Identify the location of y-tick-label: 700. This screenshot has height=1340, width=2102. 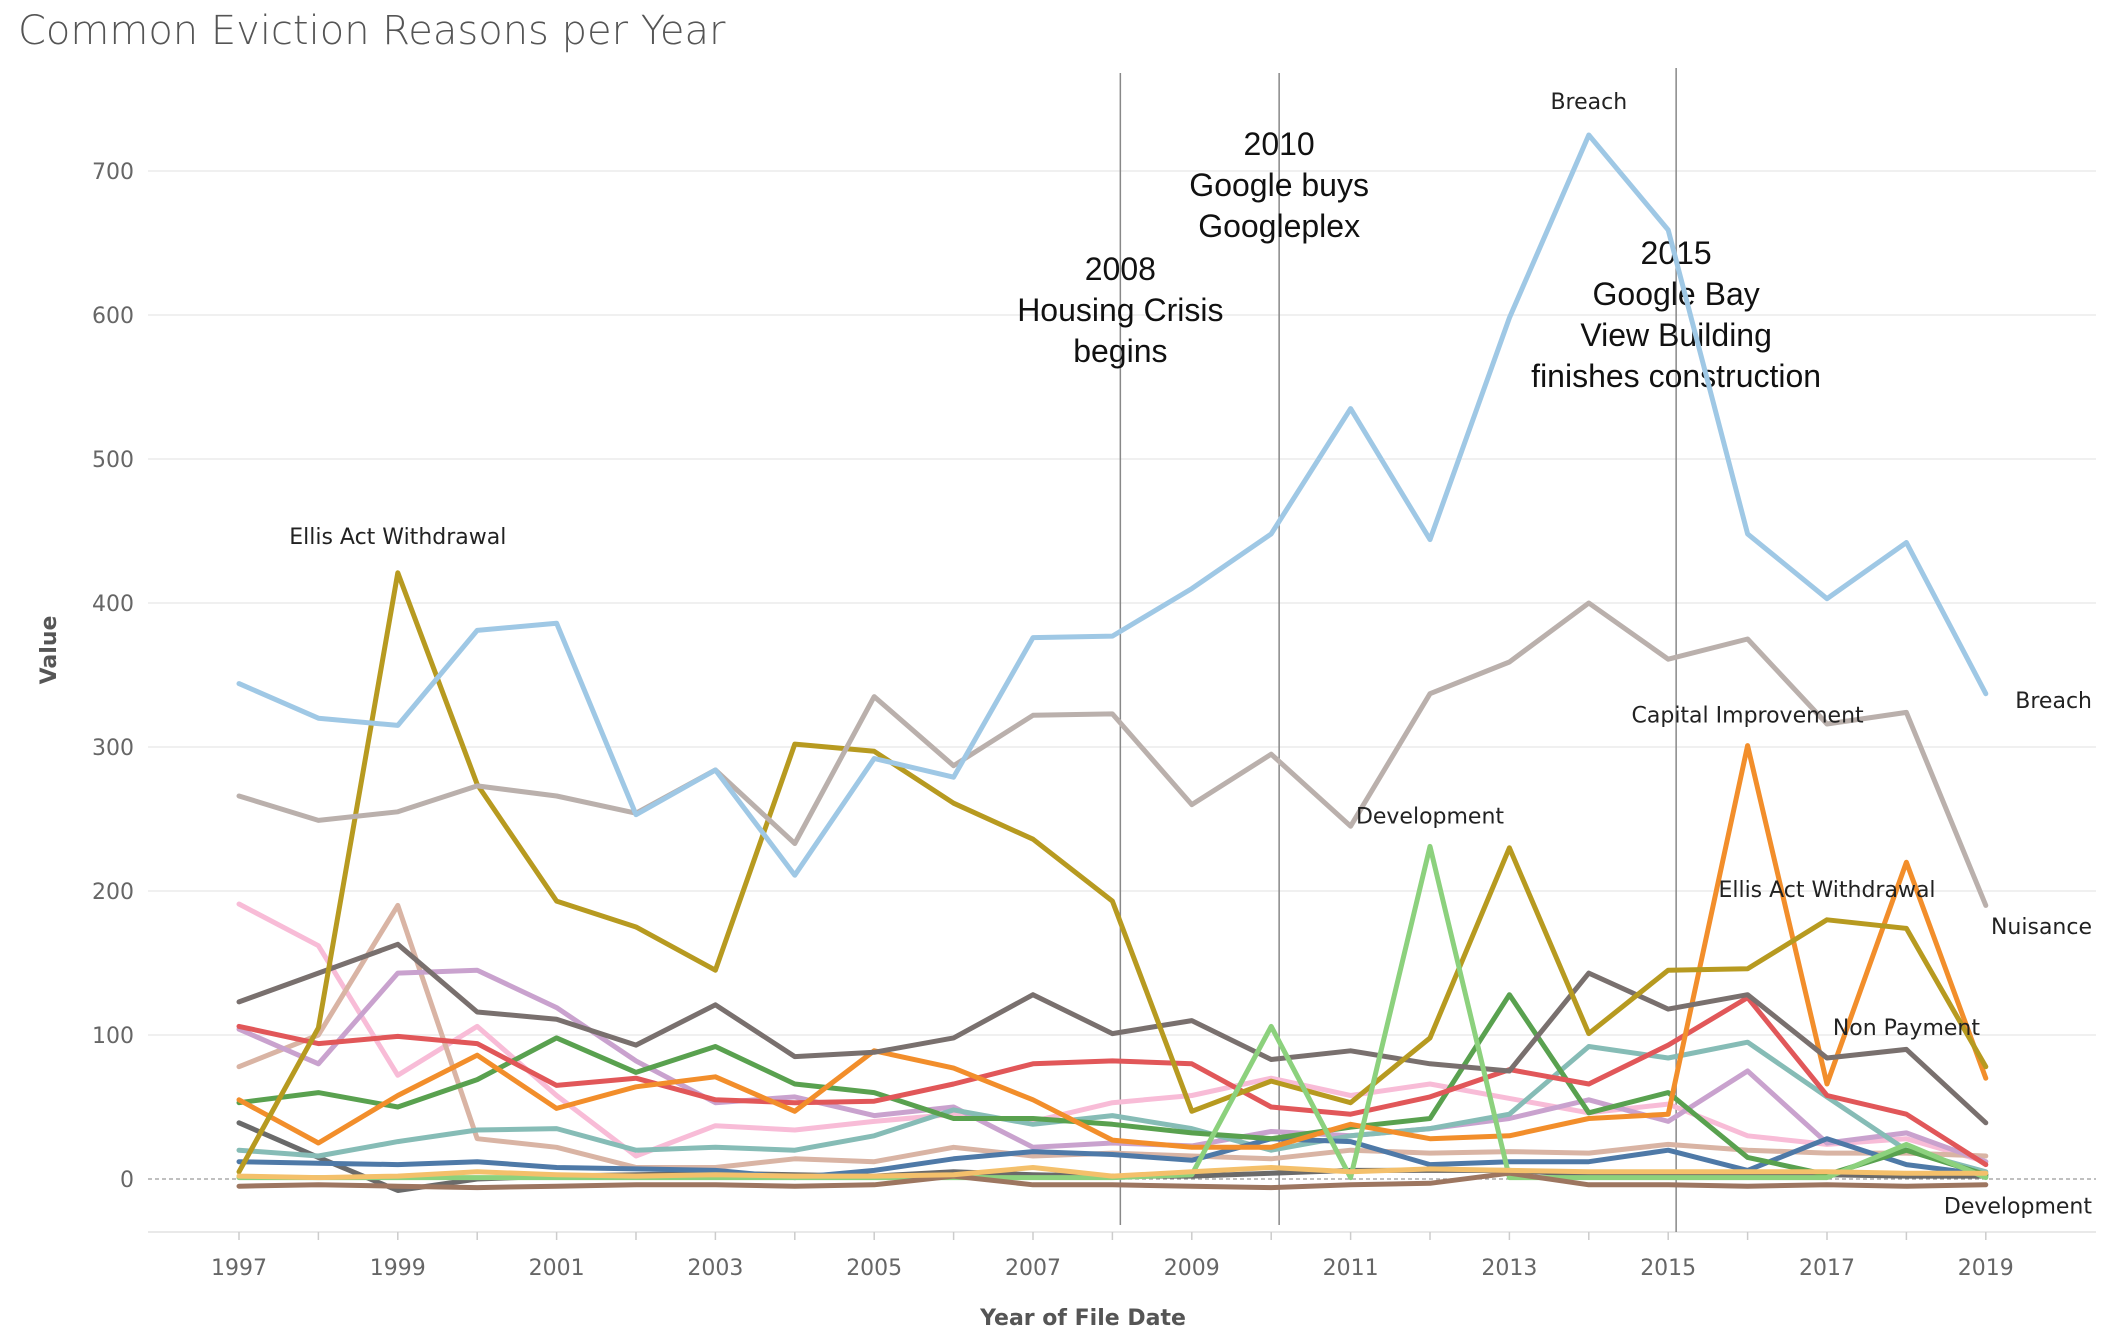
(113, 172).